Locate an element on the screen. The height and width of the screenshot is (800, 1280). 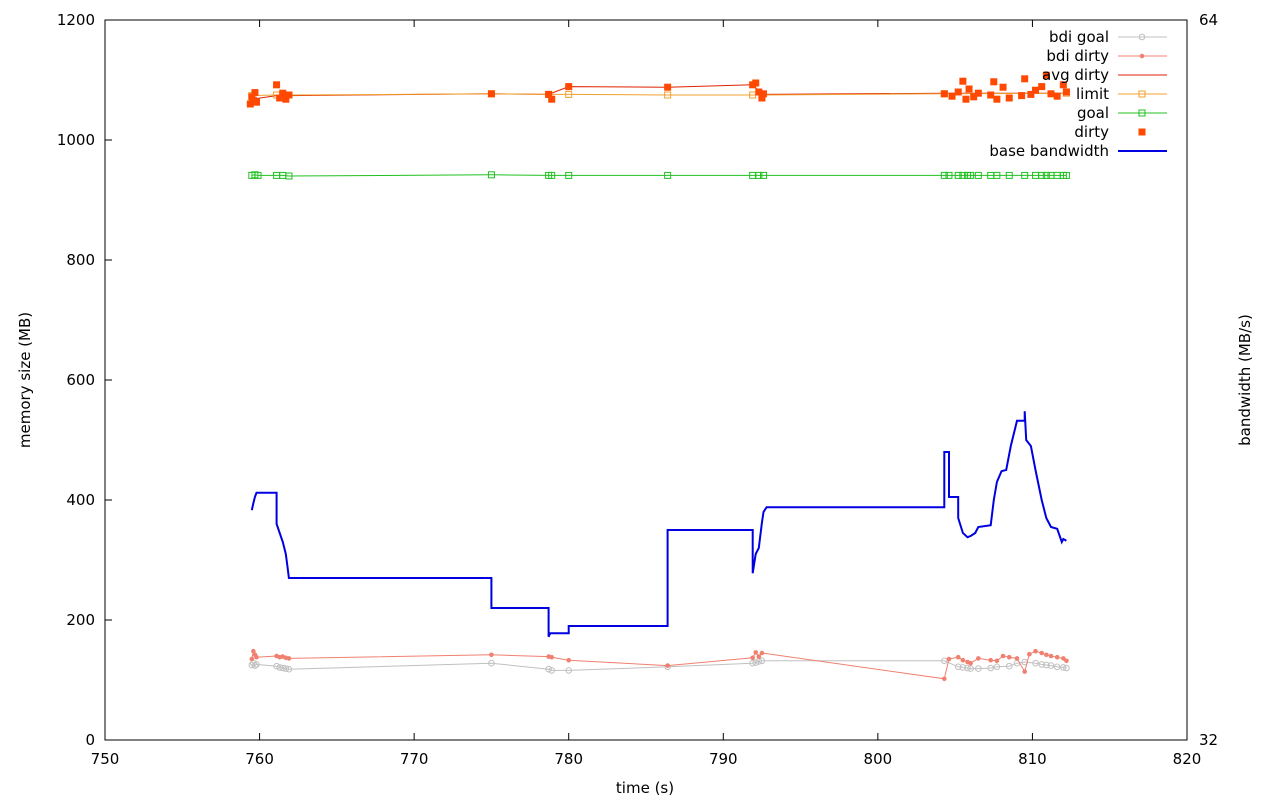
x-tick-label: 780 is located at coordinates (568, 759).